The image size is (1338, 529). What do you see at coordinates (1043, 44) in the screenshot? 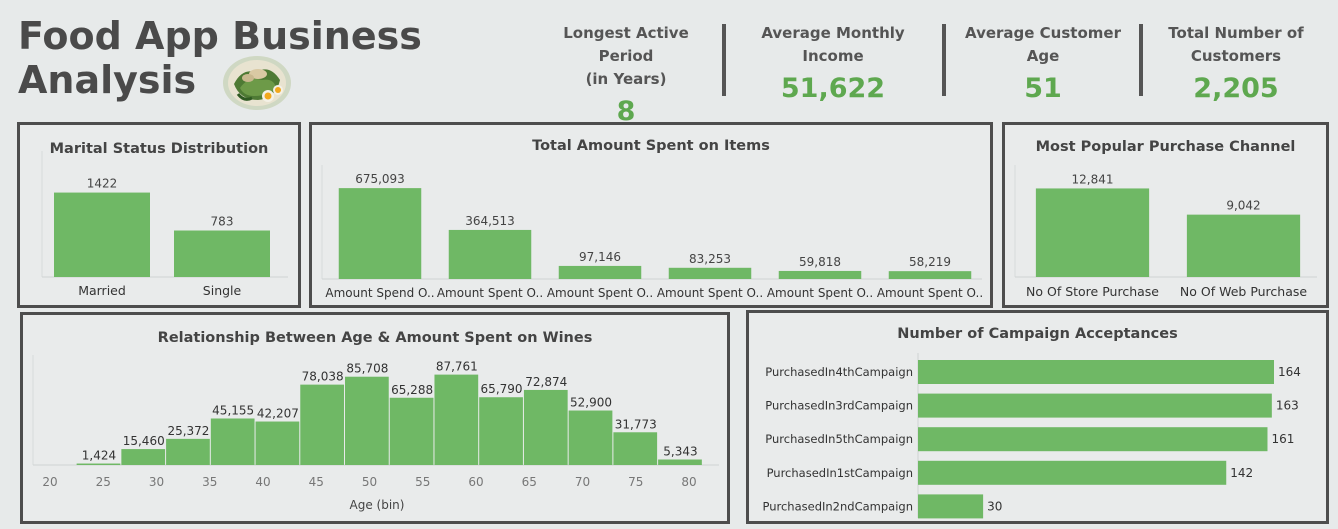
I see `kpi-label: Average Customer Age` at bounding box center [1043, 44].